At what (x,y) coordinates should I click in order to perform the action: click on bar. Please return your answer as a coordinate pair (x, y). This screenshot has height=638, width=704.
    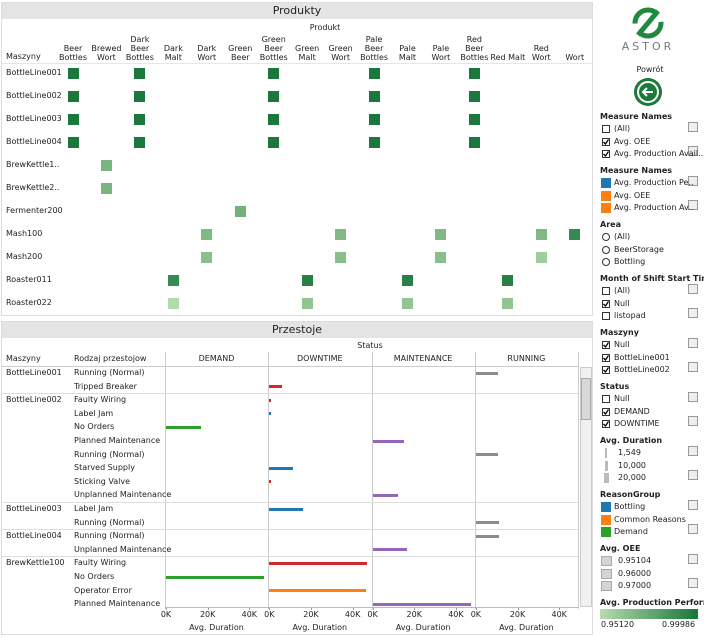
    Looking at the image, I should click on (388, 441).